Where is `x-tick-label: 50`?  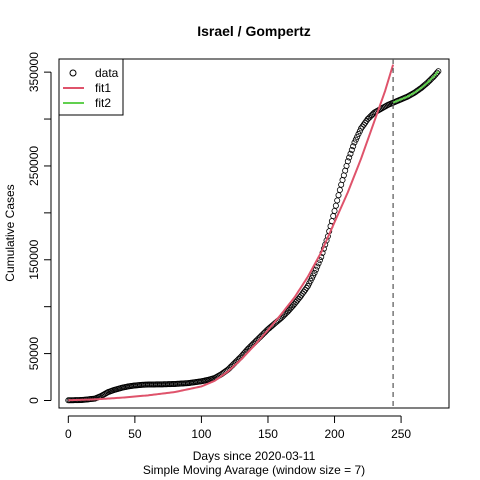 x-tick-label: 50 is located at coordinates (135, 434).